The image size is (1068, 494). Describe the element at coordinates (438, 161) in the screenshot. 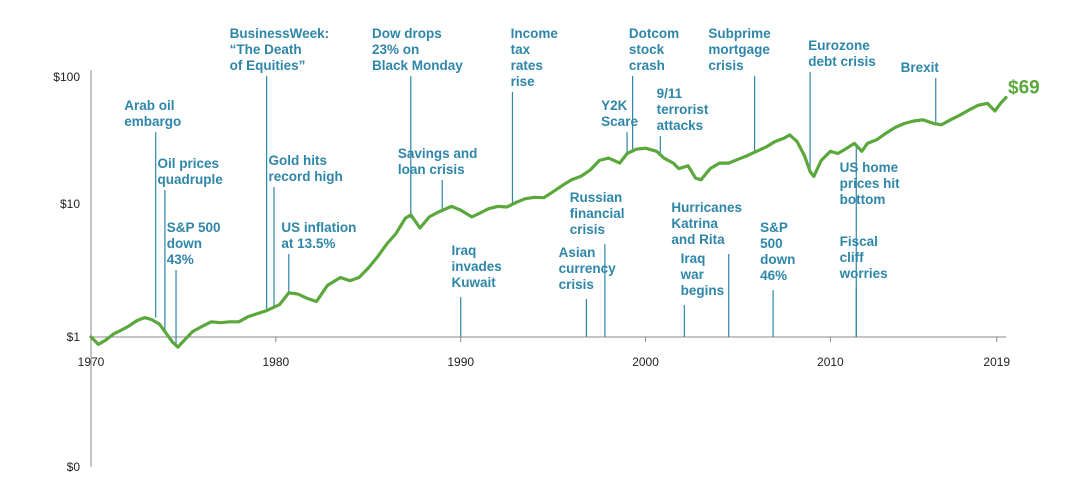

I see `event-label: Savings and loan crisis` at that location.